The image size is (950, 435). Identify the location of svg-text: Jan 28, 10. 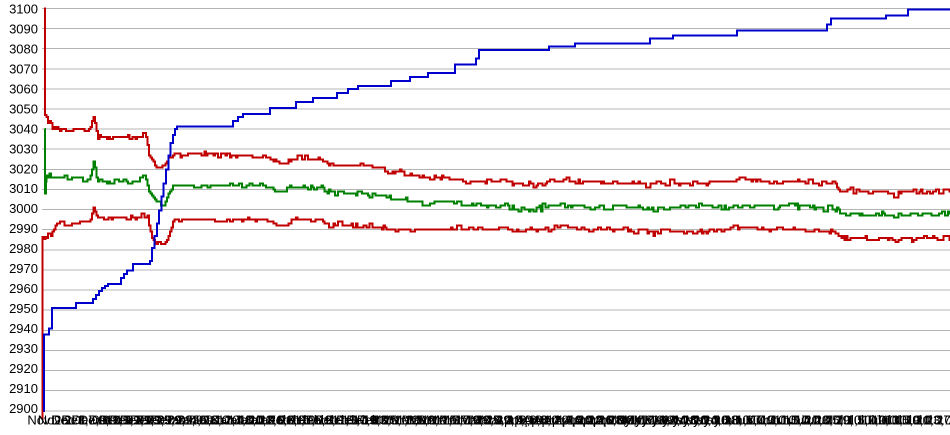
(285, 420).